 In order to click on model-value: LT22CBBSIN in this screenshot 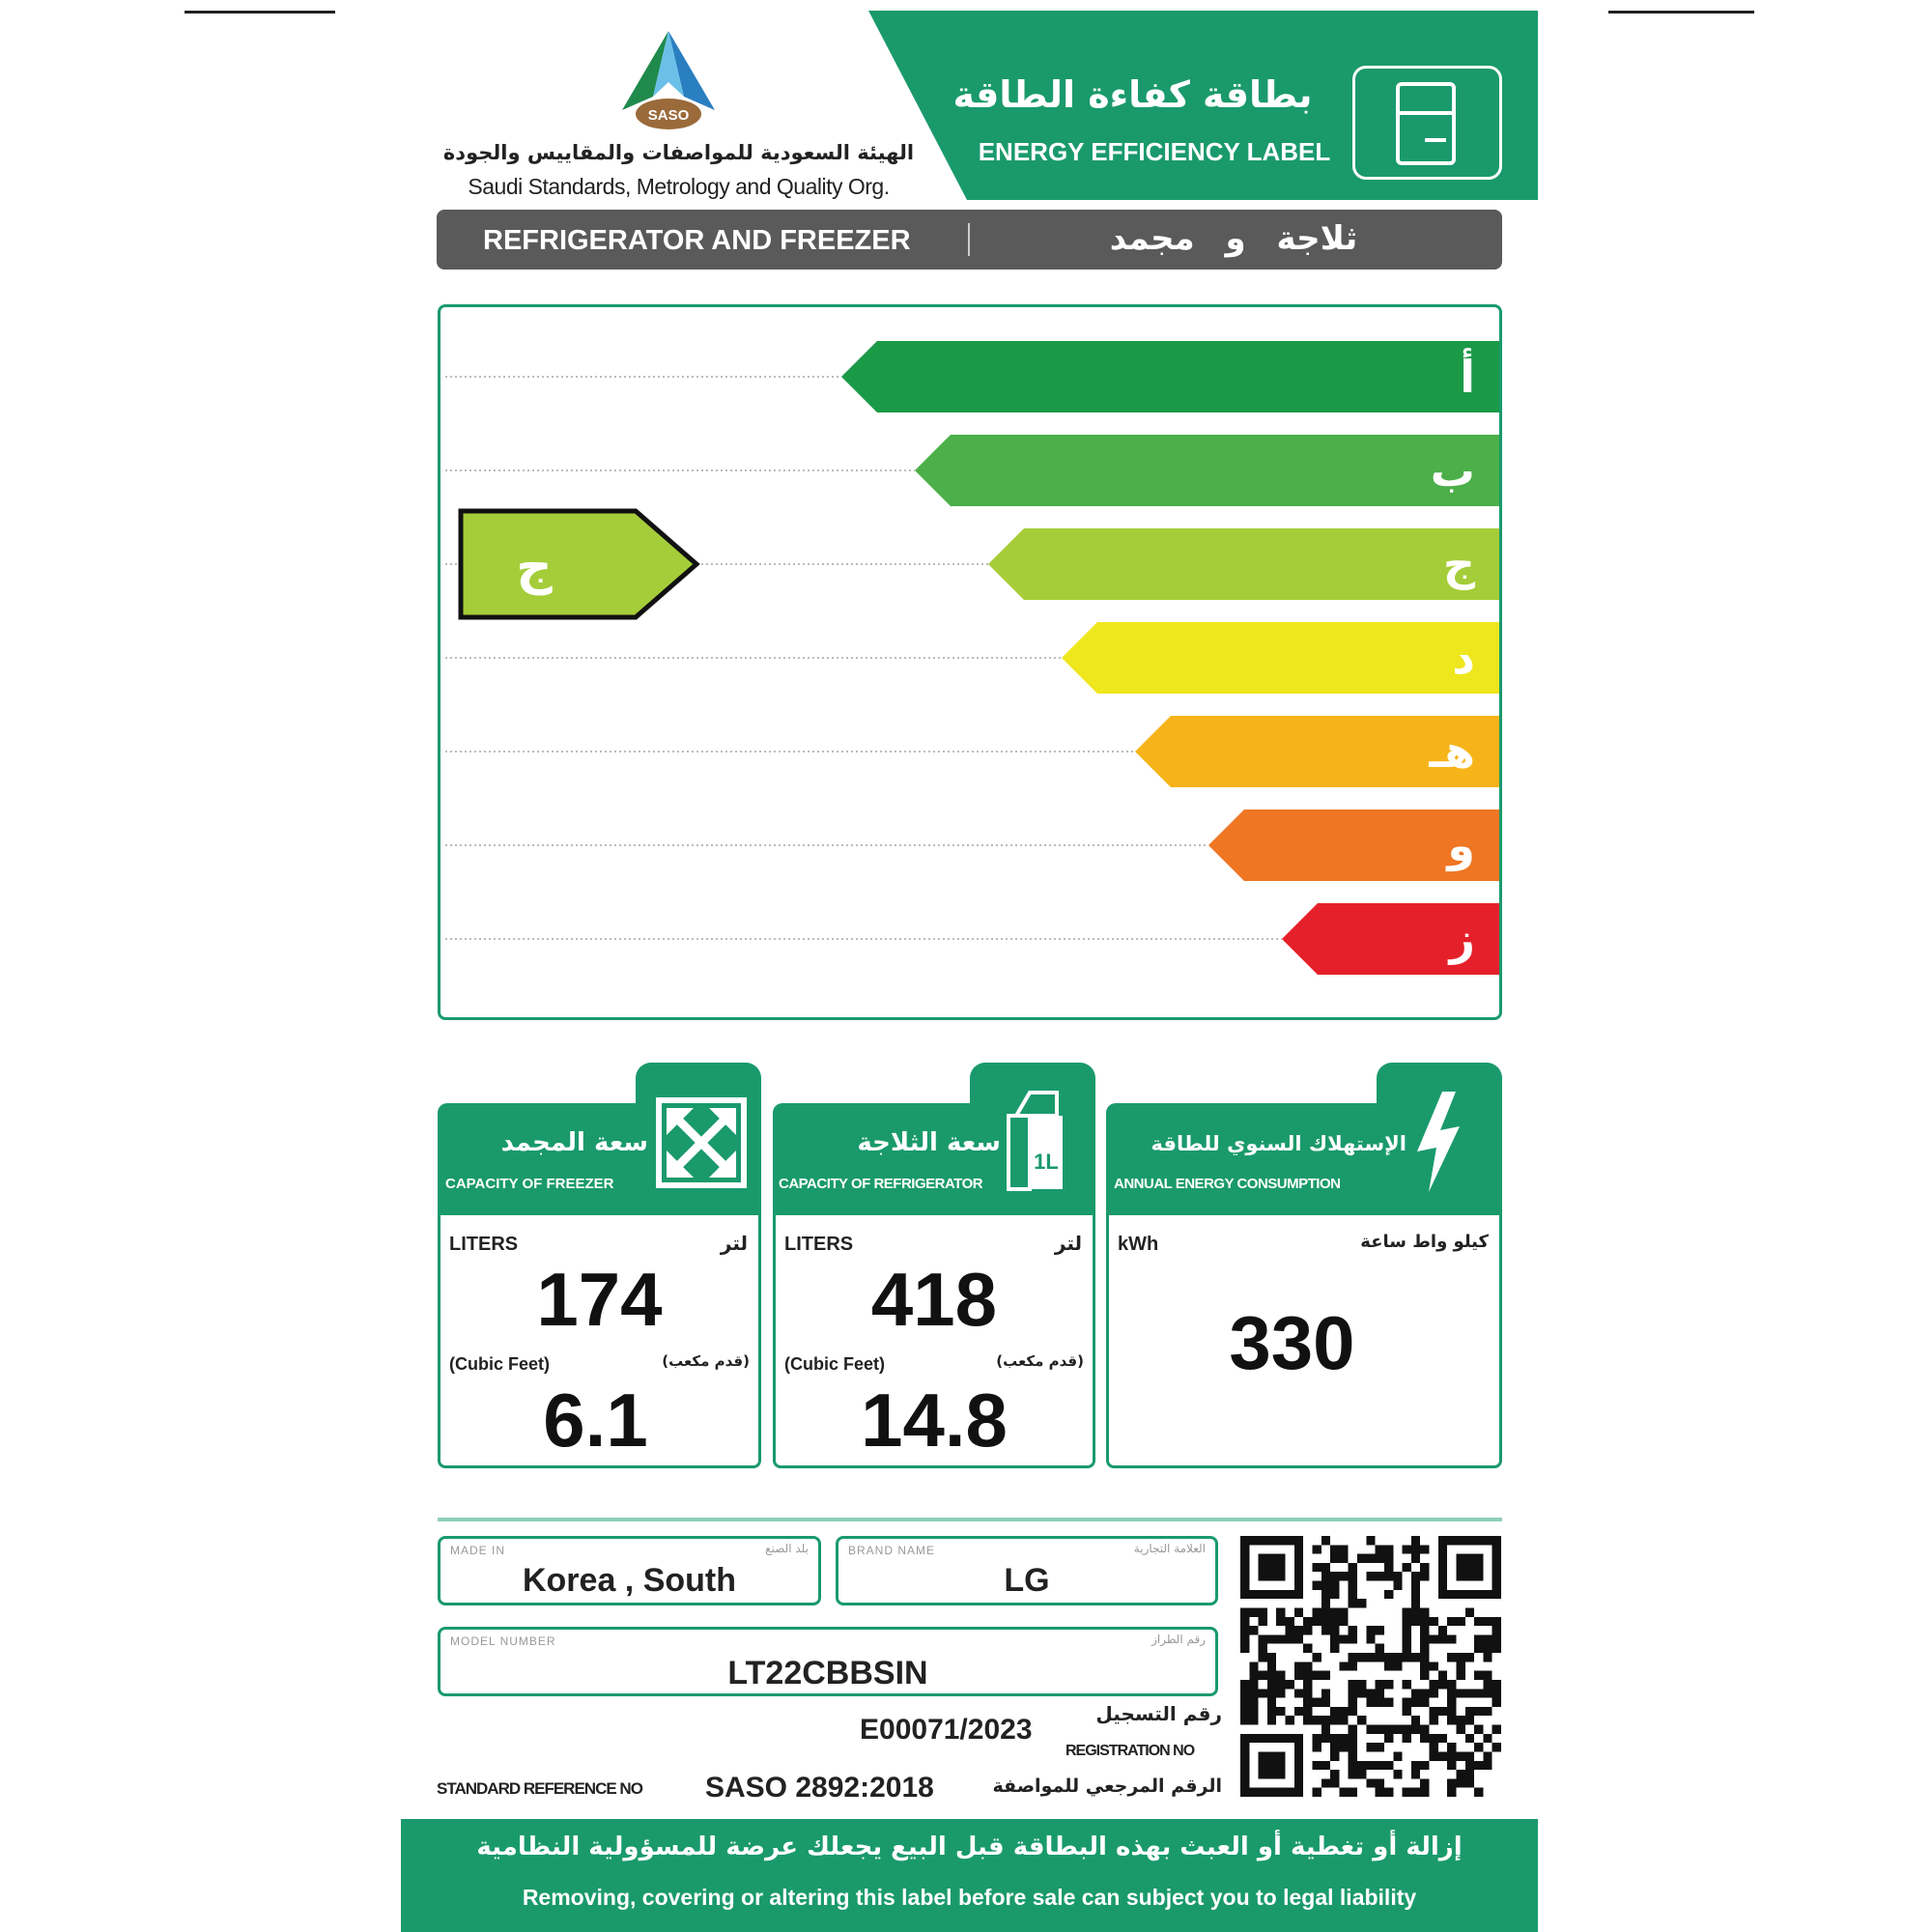, I will do `click(827, 1673)`.